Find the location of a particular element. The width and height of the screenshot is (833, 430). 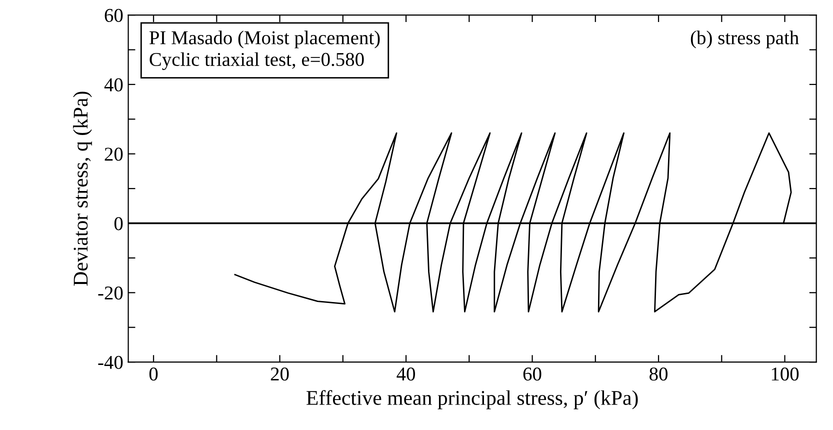

x-axis-title: Effective mean principal stress, p′ (kPa) is located at coordinates (472, 400).